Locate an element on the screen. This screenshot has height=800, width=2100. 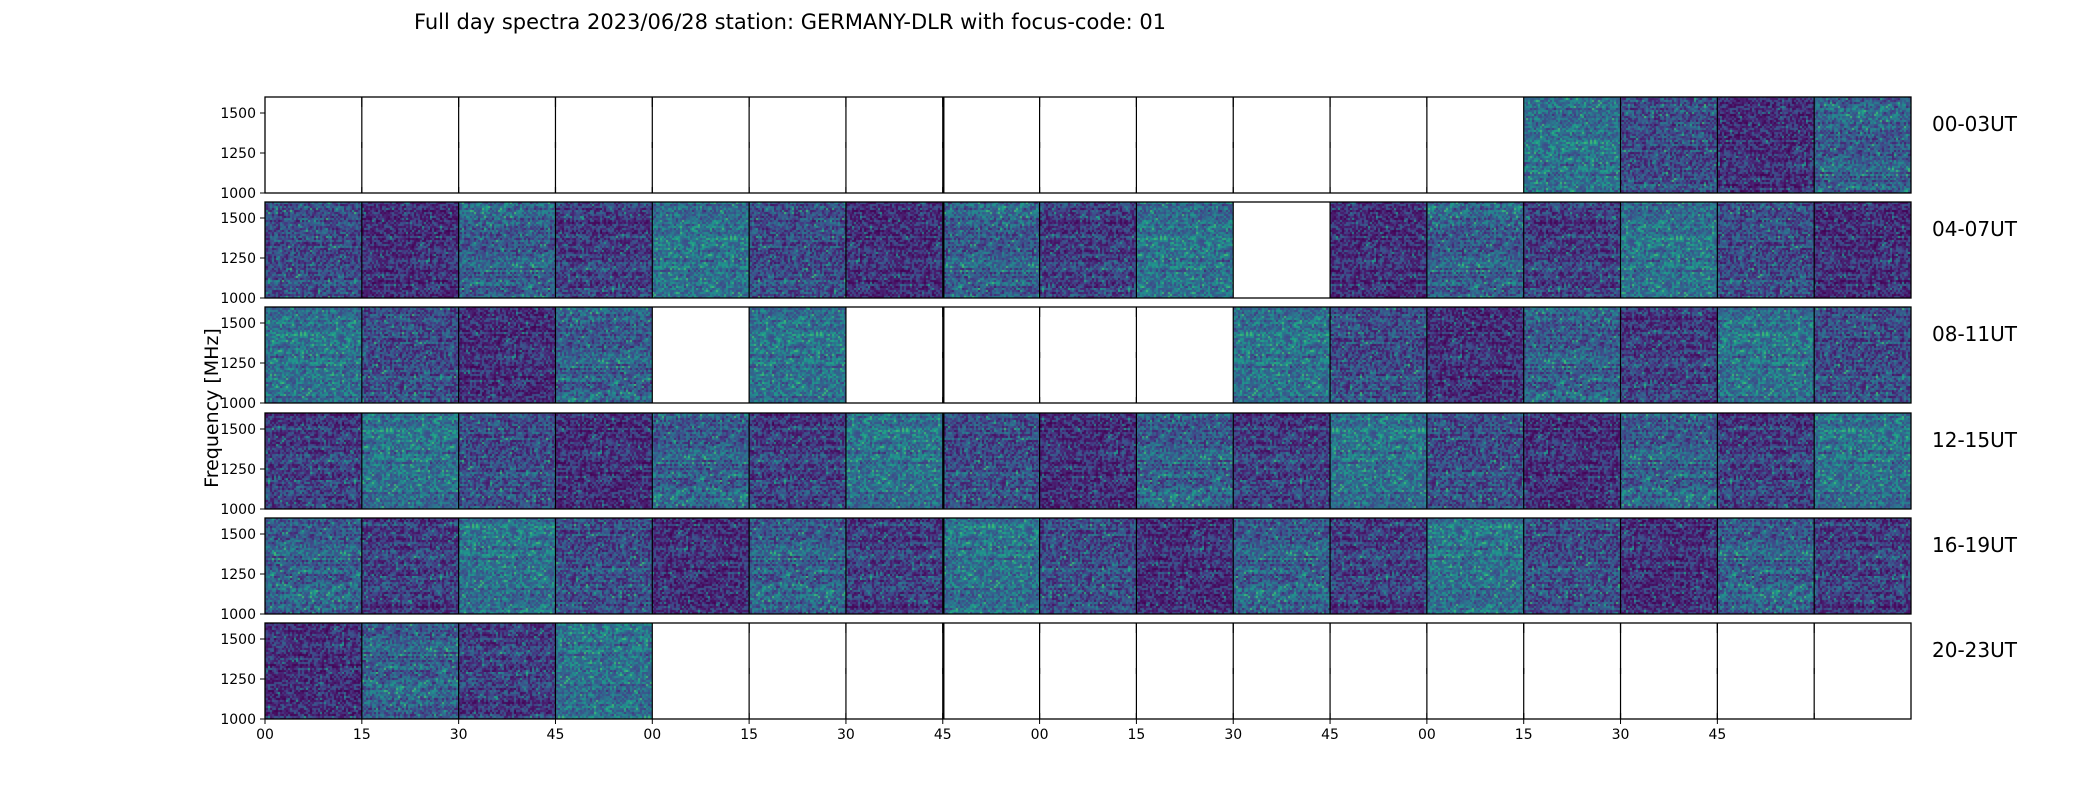
panel-04-07UT: 1500 1250 1000 04-07UT is located at coordinates (1119, 254).